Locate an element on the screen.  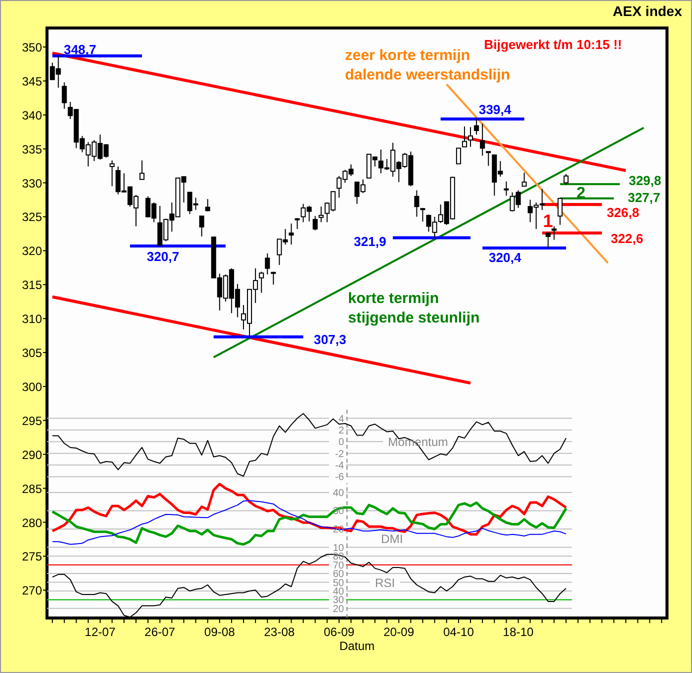
y-tick-label: 275 is located at coordinates (32, 557).